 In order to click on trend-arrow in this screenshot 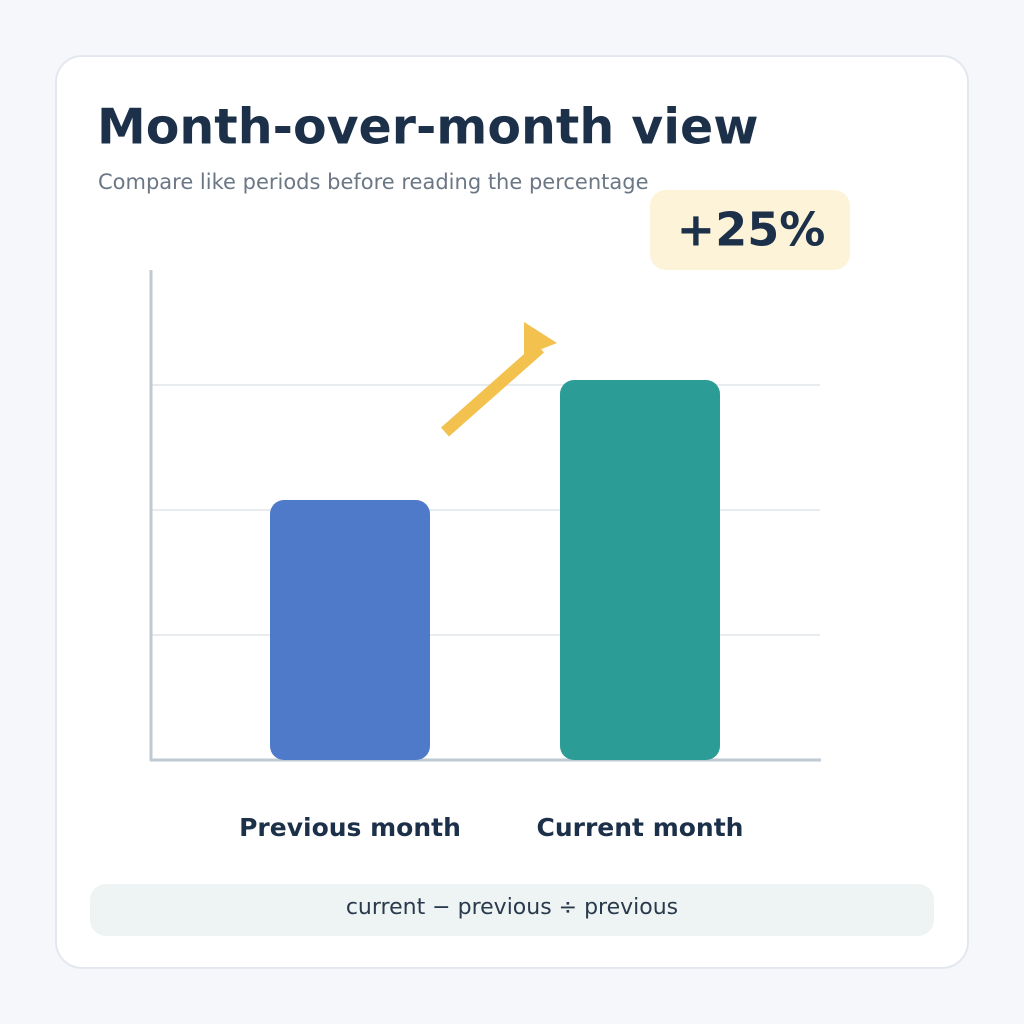, I will do `click(492, 390)`.